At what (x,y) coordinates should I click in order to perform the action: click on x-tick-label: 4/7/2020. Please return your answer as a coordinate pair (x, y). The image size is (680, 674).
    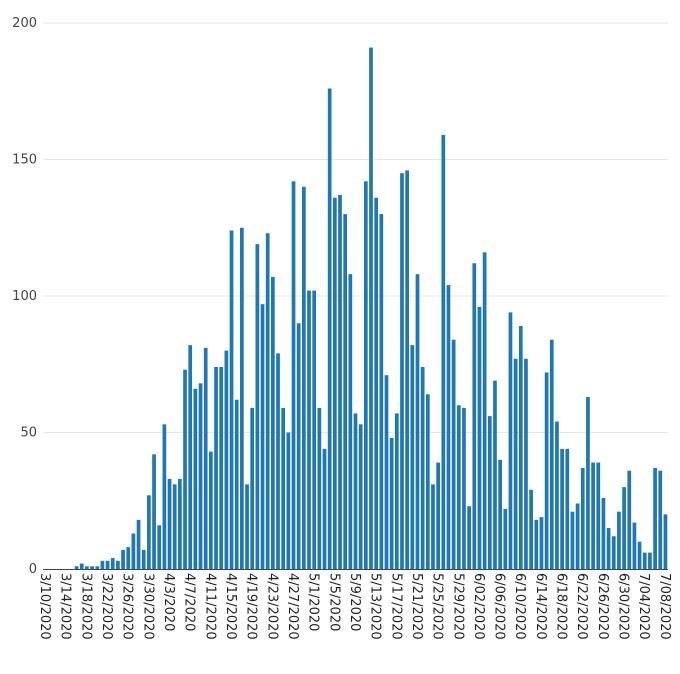
    Looking at the image, I should click on (189, 602).